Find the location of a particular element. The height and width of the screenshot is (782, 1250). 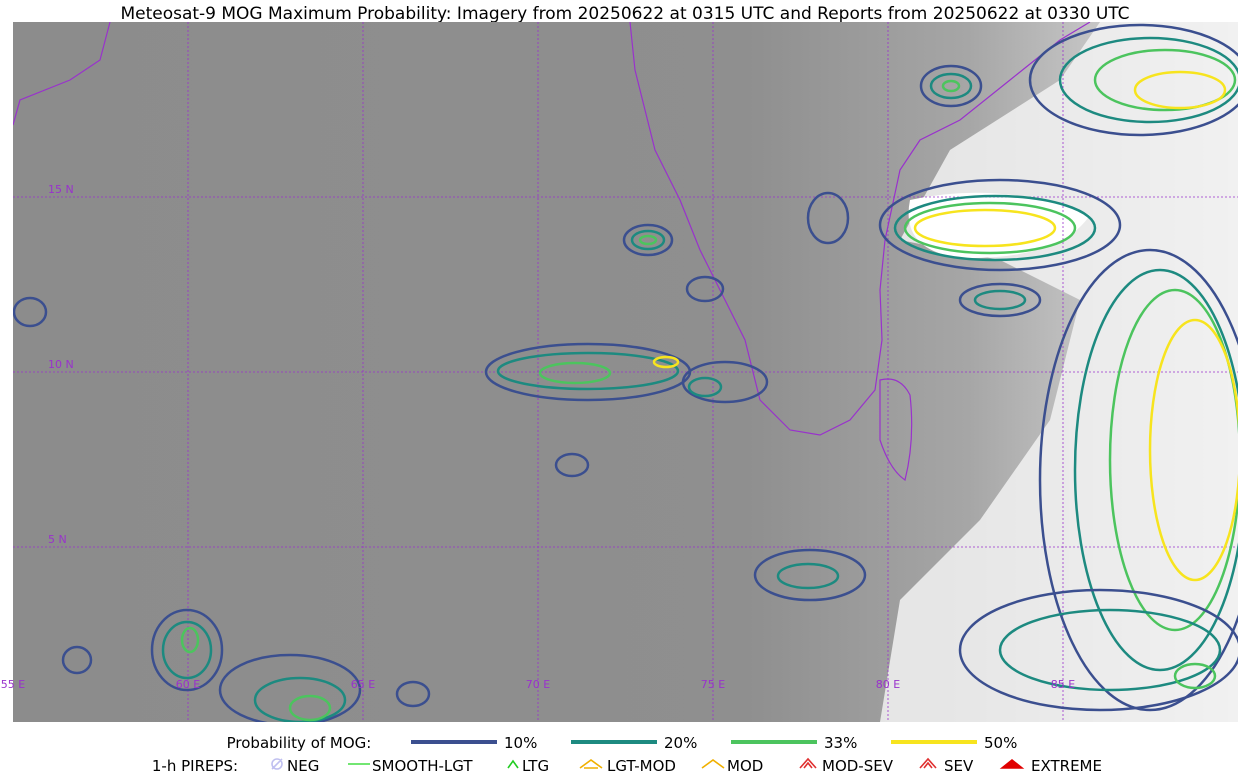

legend-label: SEV is located at coordinates (959, 766).